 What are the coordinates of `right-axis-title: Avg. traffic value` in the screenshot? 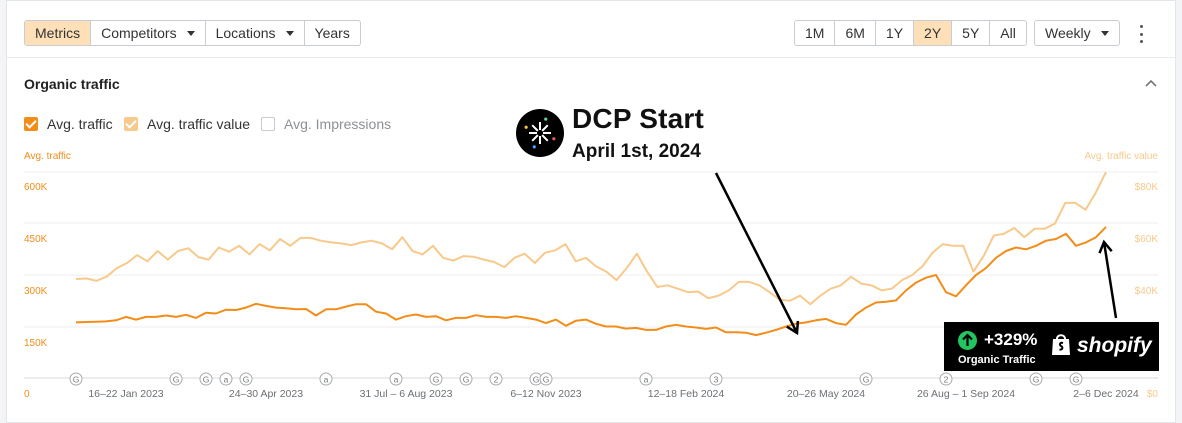 It's located at (1121, 156).